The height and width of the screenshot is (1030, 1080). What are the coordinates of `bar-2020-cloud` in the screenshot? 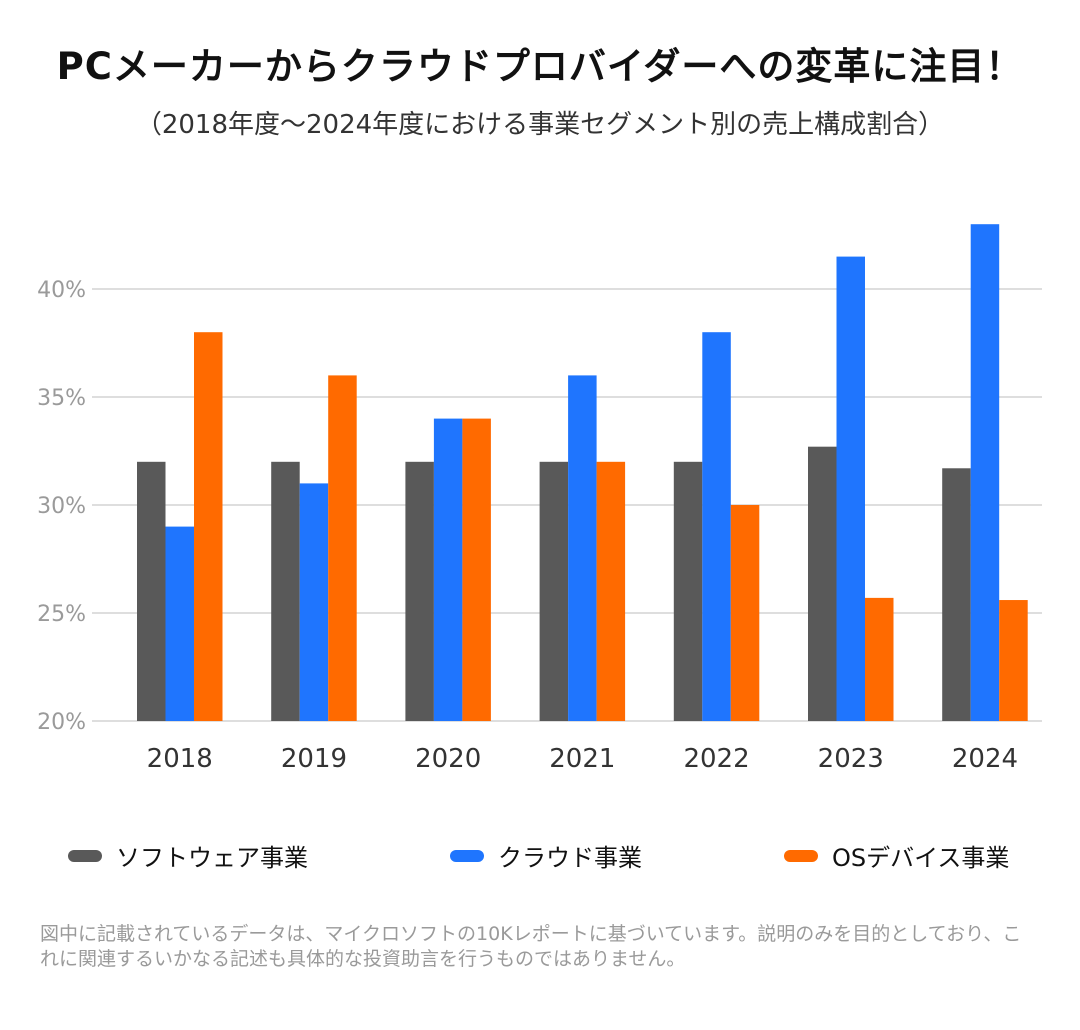 It's located at (448, 569).